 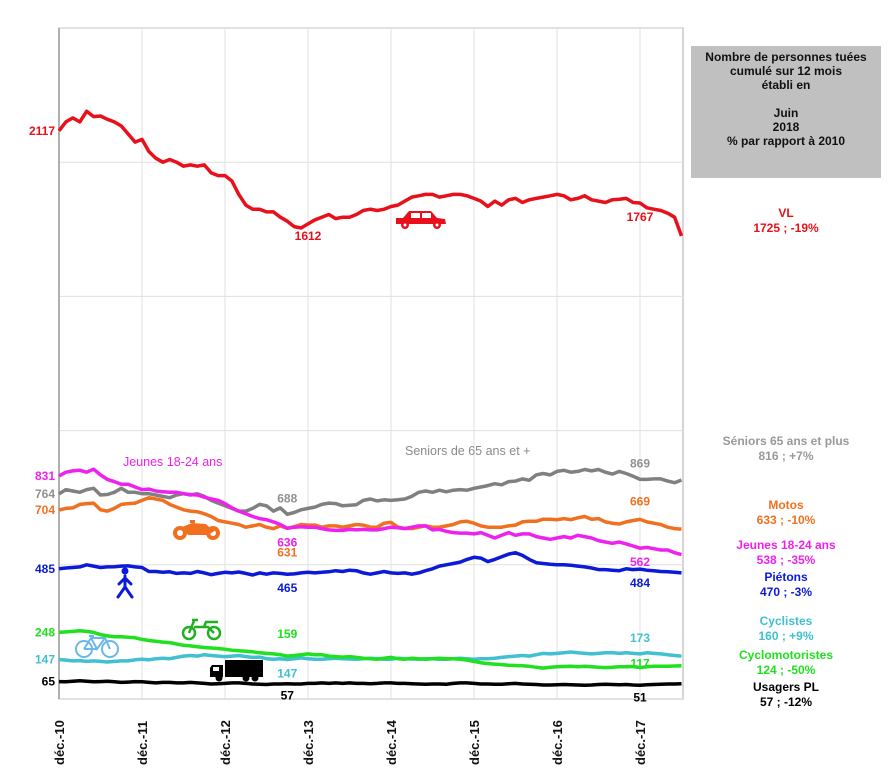 I want to click on data-label: 117, so click(x=640, y=664).